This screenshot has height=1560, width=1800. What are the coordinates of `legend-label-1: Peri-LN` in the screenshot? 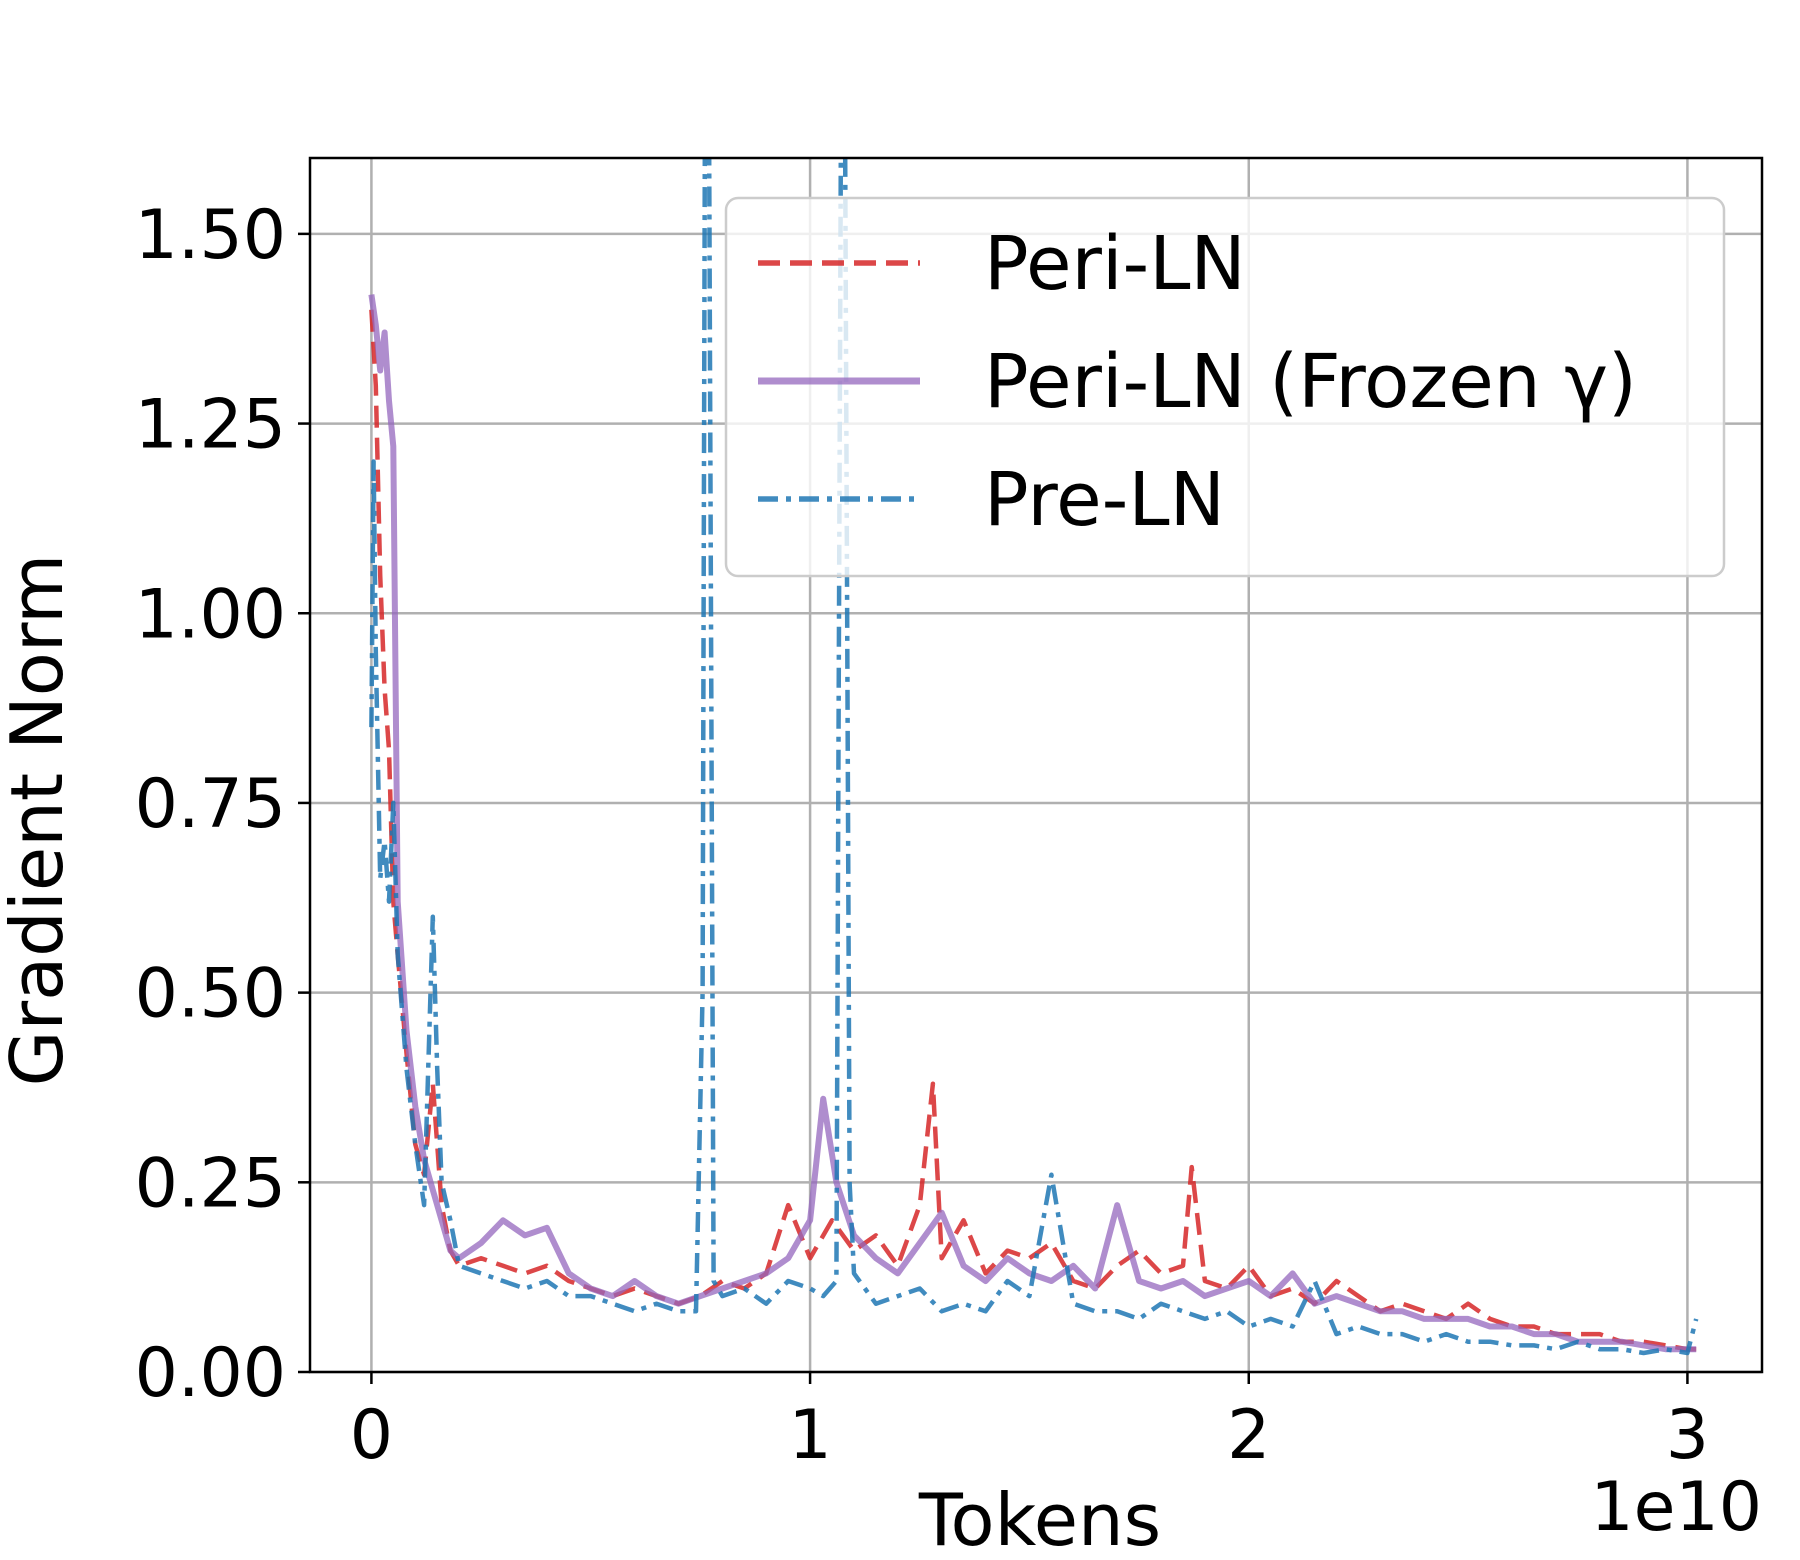 It's located at (1115, 264).